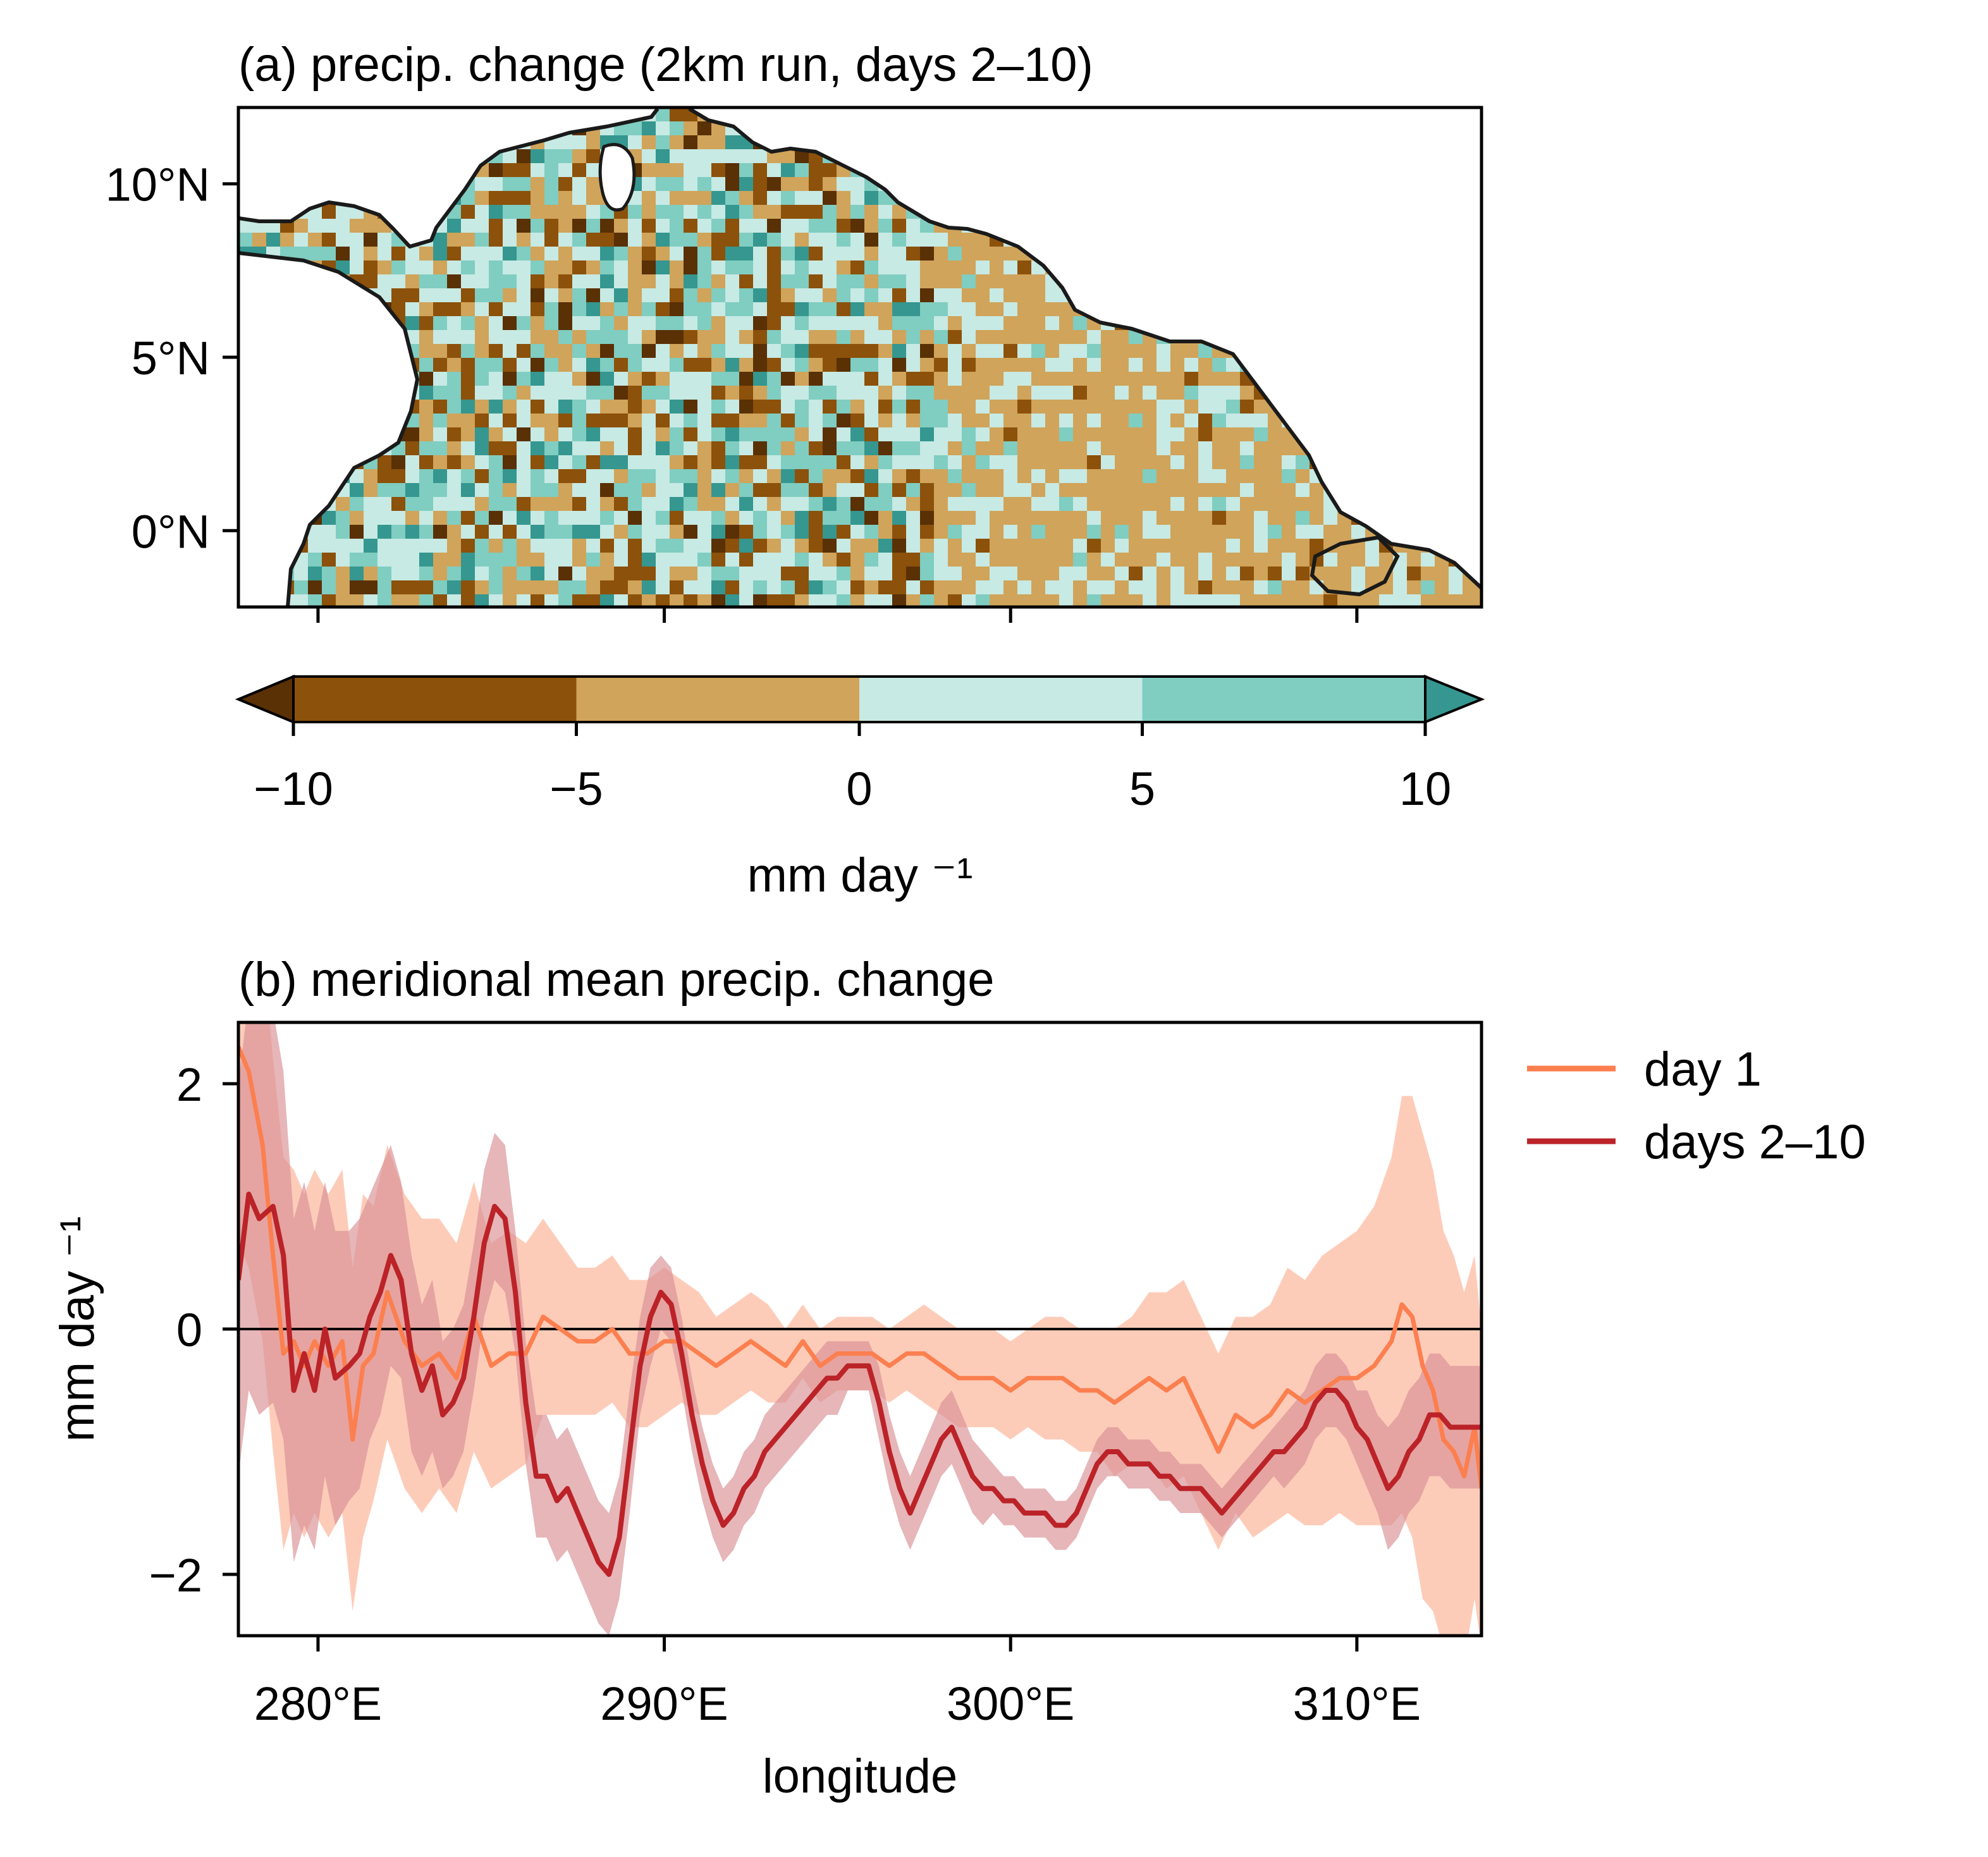 The width and height of the screenshot is (1988, 1857). What do you see at coordinates (837, 1683) in the screenshot?
I see `x-axis: 280°E 290°E 300°E 310°E` at bounding box center [837, 1683].